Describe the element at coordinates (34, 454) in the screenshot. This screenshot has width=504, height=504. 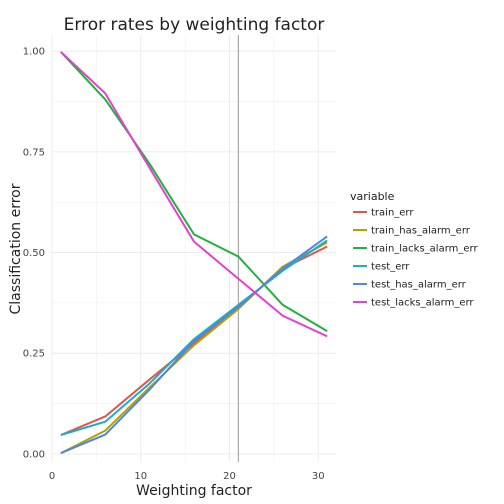
I see `y-tick-label: 0.00` at that location.